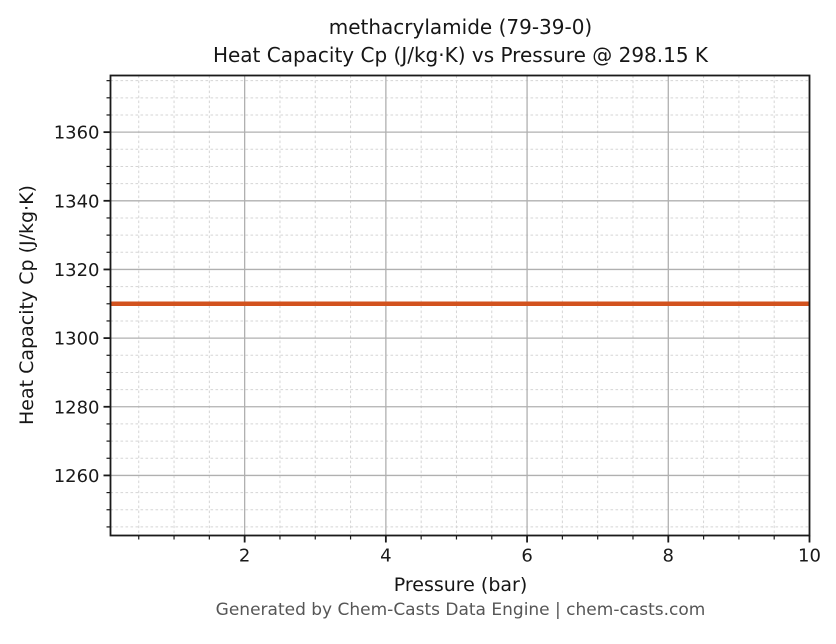 The image size is (836, 644). I want to click on x-tick-label: 10, so click(809, 556).